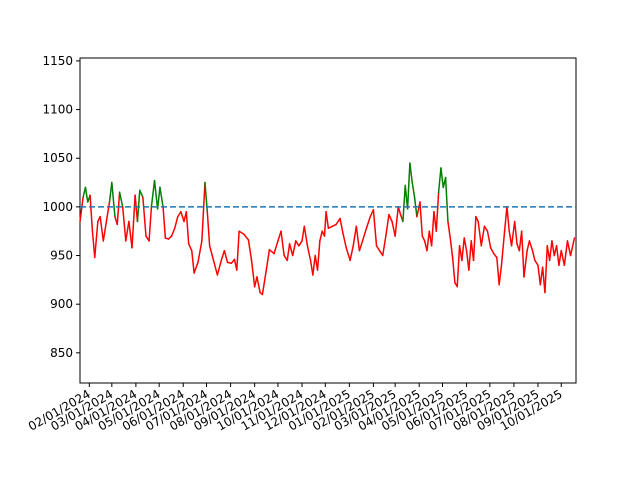  Describe the element at coordinates (57, 61) in the screenshot. I see `y-tick-label: 1150` at that location.